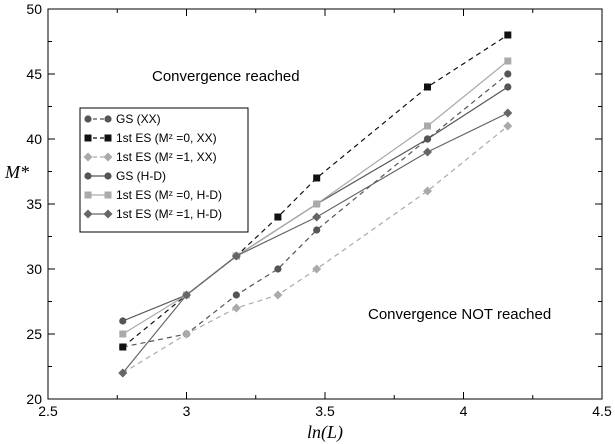 This screenshot has height=444, width=615. Describe the element at coordinates (34, 269) in the screenshot. I see `y-tick-label: 30` at that location.